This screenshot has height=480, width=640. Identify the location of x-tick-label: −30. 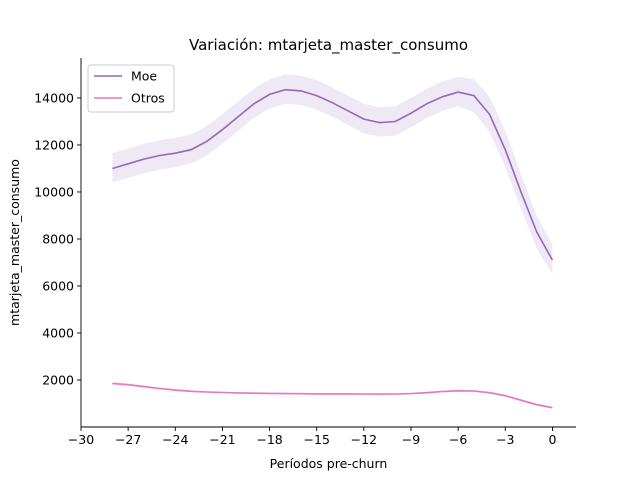
(81, 439).